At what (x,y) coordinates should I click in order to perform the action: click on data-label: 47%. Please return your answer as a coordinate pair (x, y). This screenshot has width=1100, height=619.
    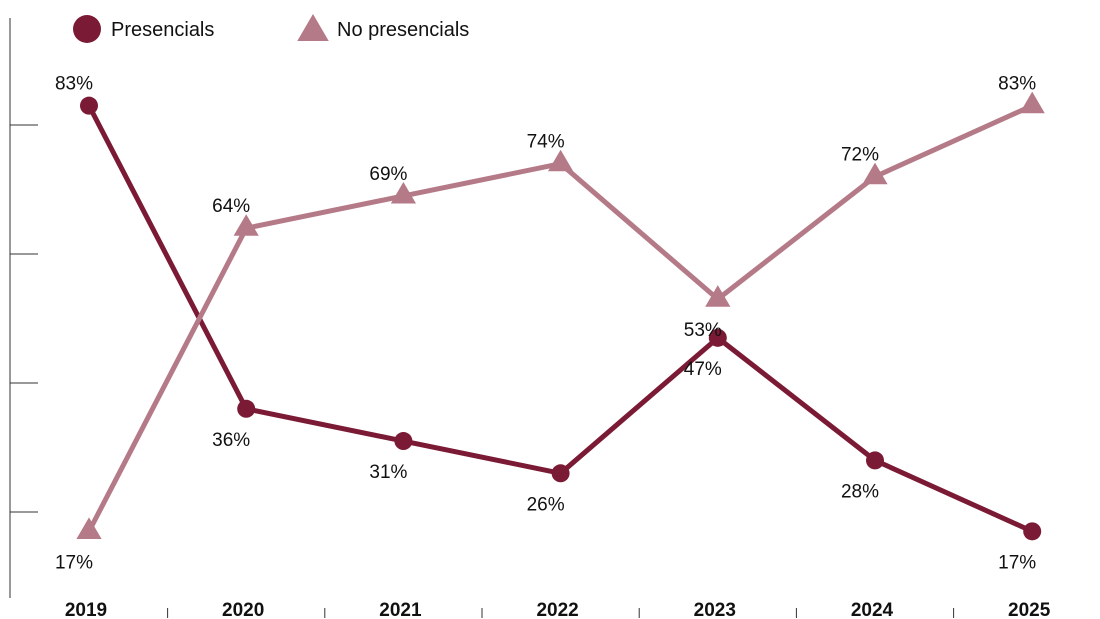
    Looking at the image, I should click on (703, 369).